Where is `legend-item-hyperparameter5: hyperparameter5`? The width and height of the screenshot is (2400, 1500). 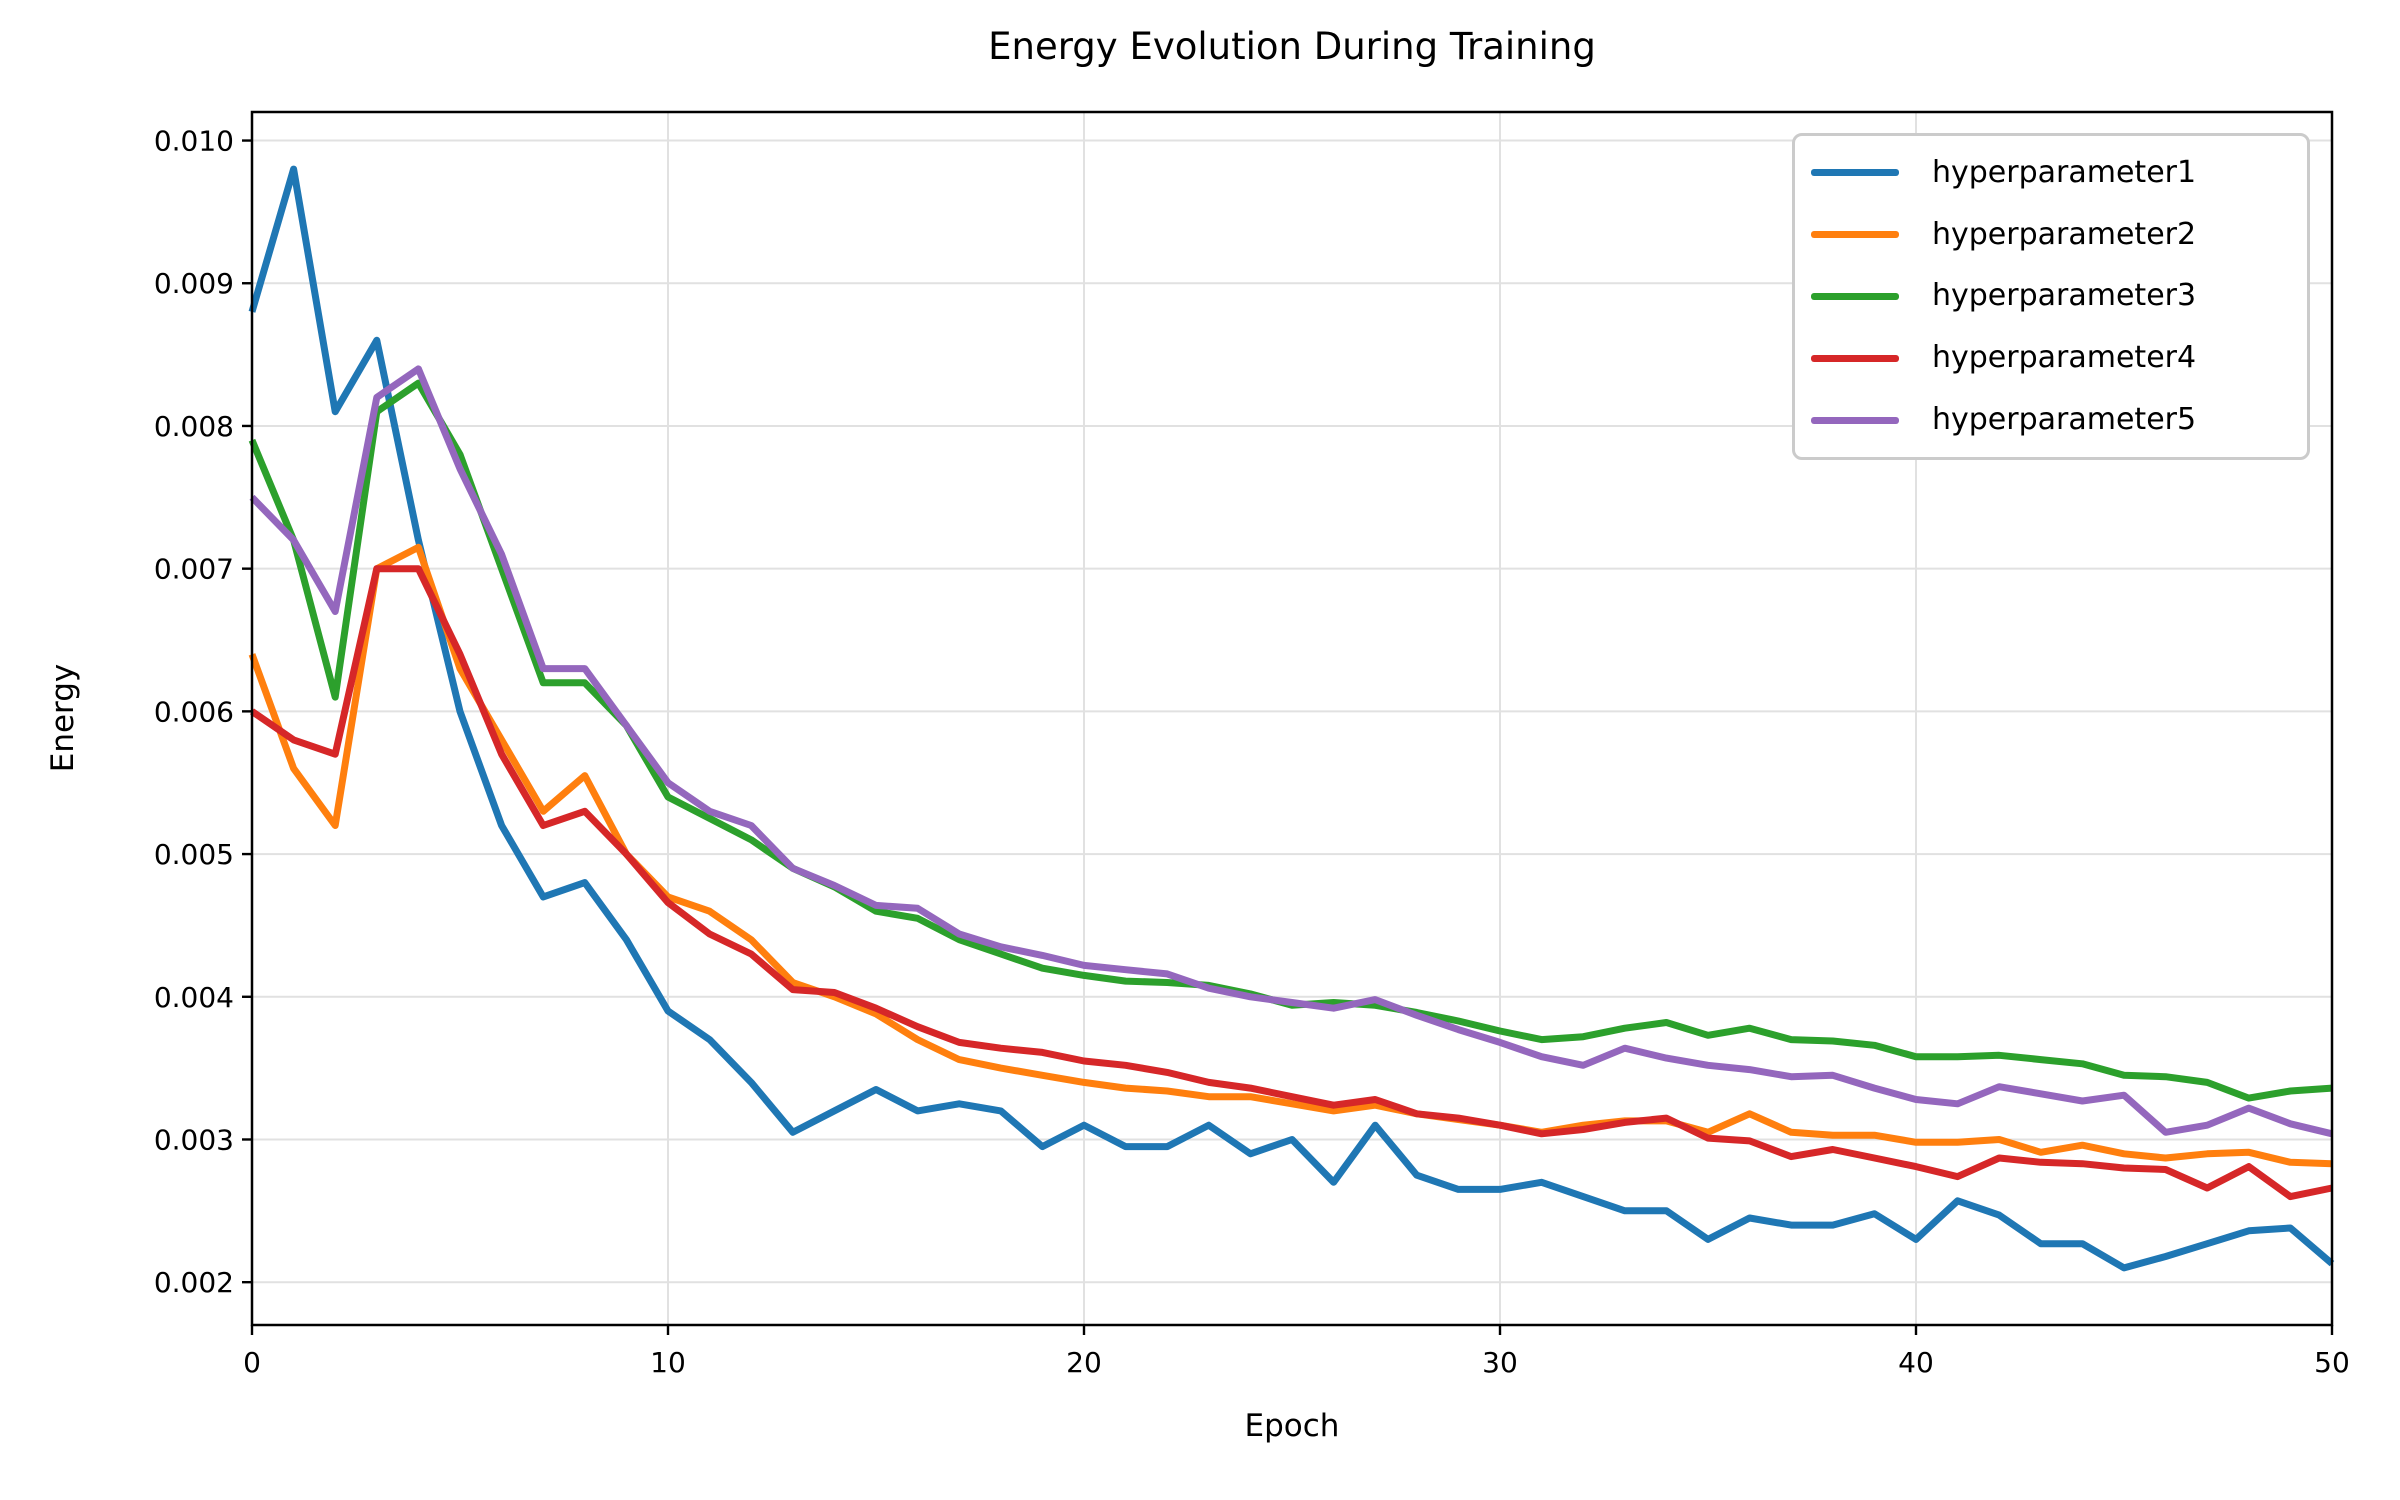
legend-item-hyperparameter5: hyperparameter5 is located at coordinates (2059, 420).